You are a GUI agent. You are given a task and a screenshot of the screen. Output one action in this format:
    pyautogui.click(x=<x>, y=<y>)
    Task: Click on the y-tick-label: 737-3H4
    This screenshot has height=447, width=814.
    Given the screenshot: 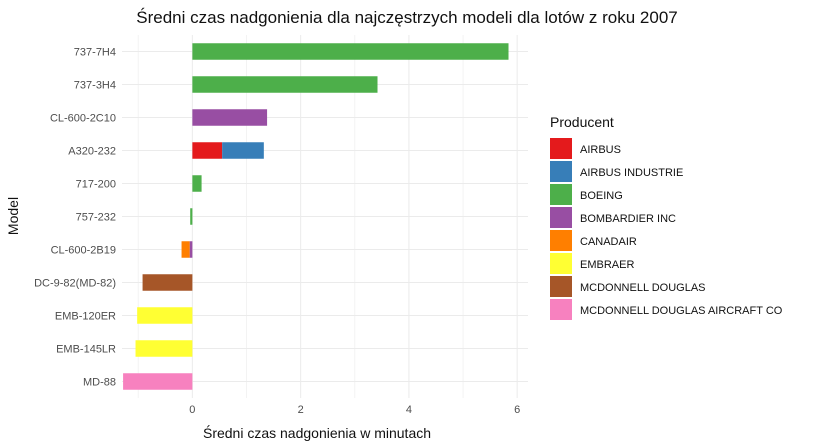 What is the action you would take?
    pyautogui.click(x=95, y=86)
    